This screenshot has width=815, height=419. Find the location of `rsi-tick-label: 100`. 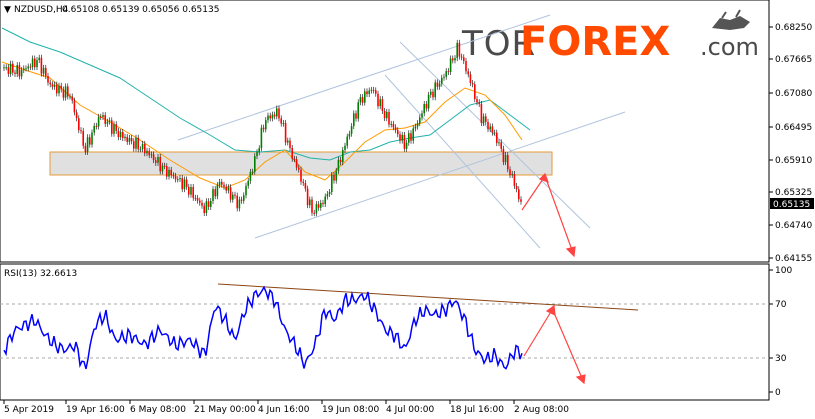

rsi-tick-label: 100 is located at coordinates (783, 271).